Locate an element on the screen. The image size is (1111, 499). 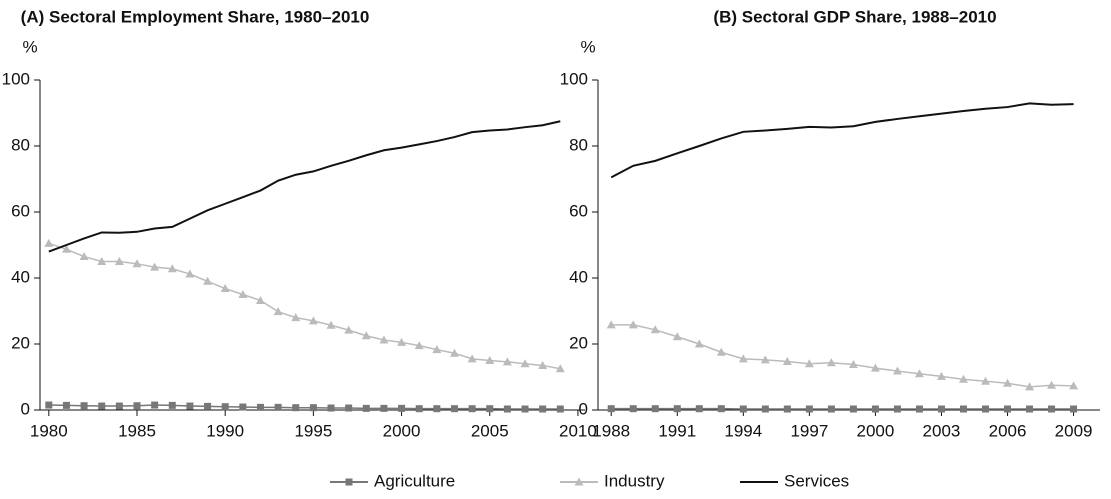
legend-marker is located at coordinates (349, 482).